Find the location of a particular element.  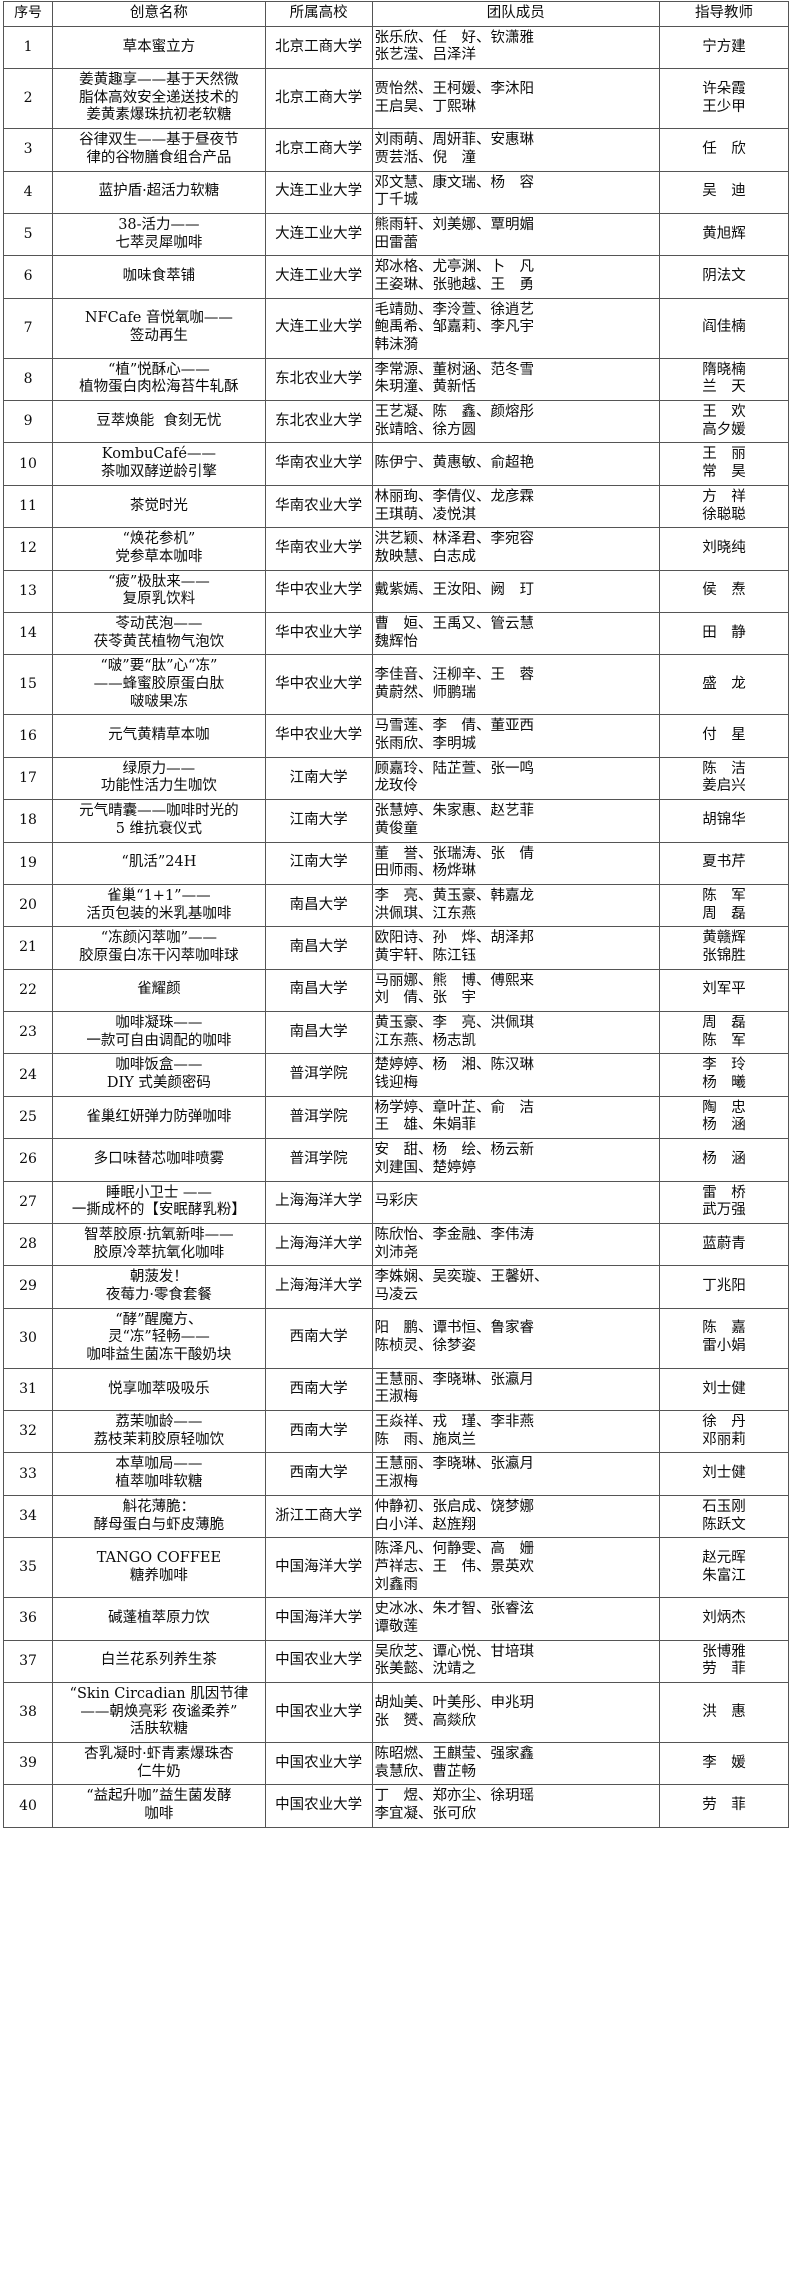

cell-team: 毛靖勋、李泠萱、徐逍艺 鲍禹希、邹嘉莉、李凡宇 韩沫漪 is located at coordinates (515, 328).